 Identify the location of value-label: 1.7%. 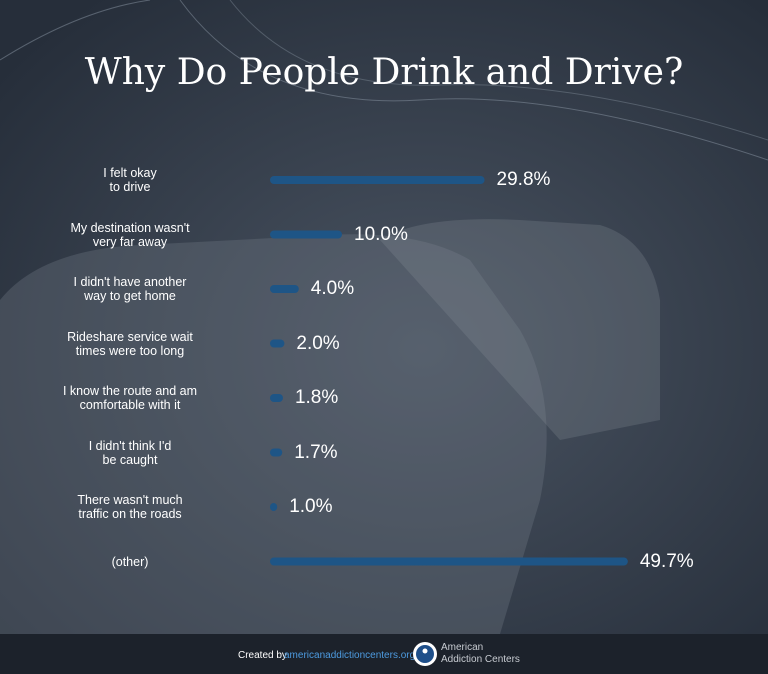
(316, 452).